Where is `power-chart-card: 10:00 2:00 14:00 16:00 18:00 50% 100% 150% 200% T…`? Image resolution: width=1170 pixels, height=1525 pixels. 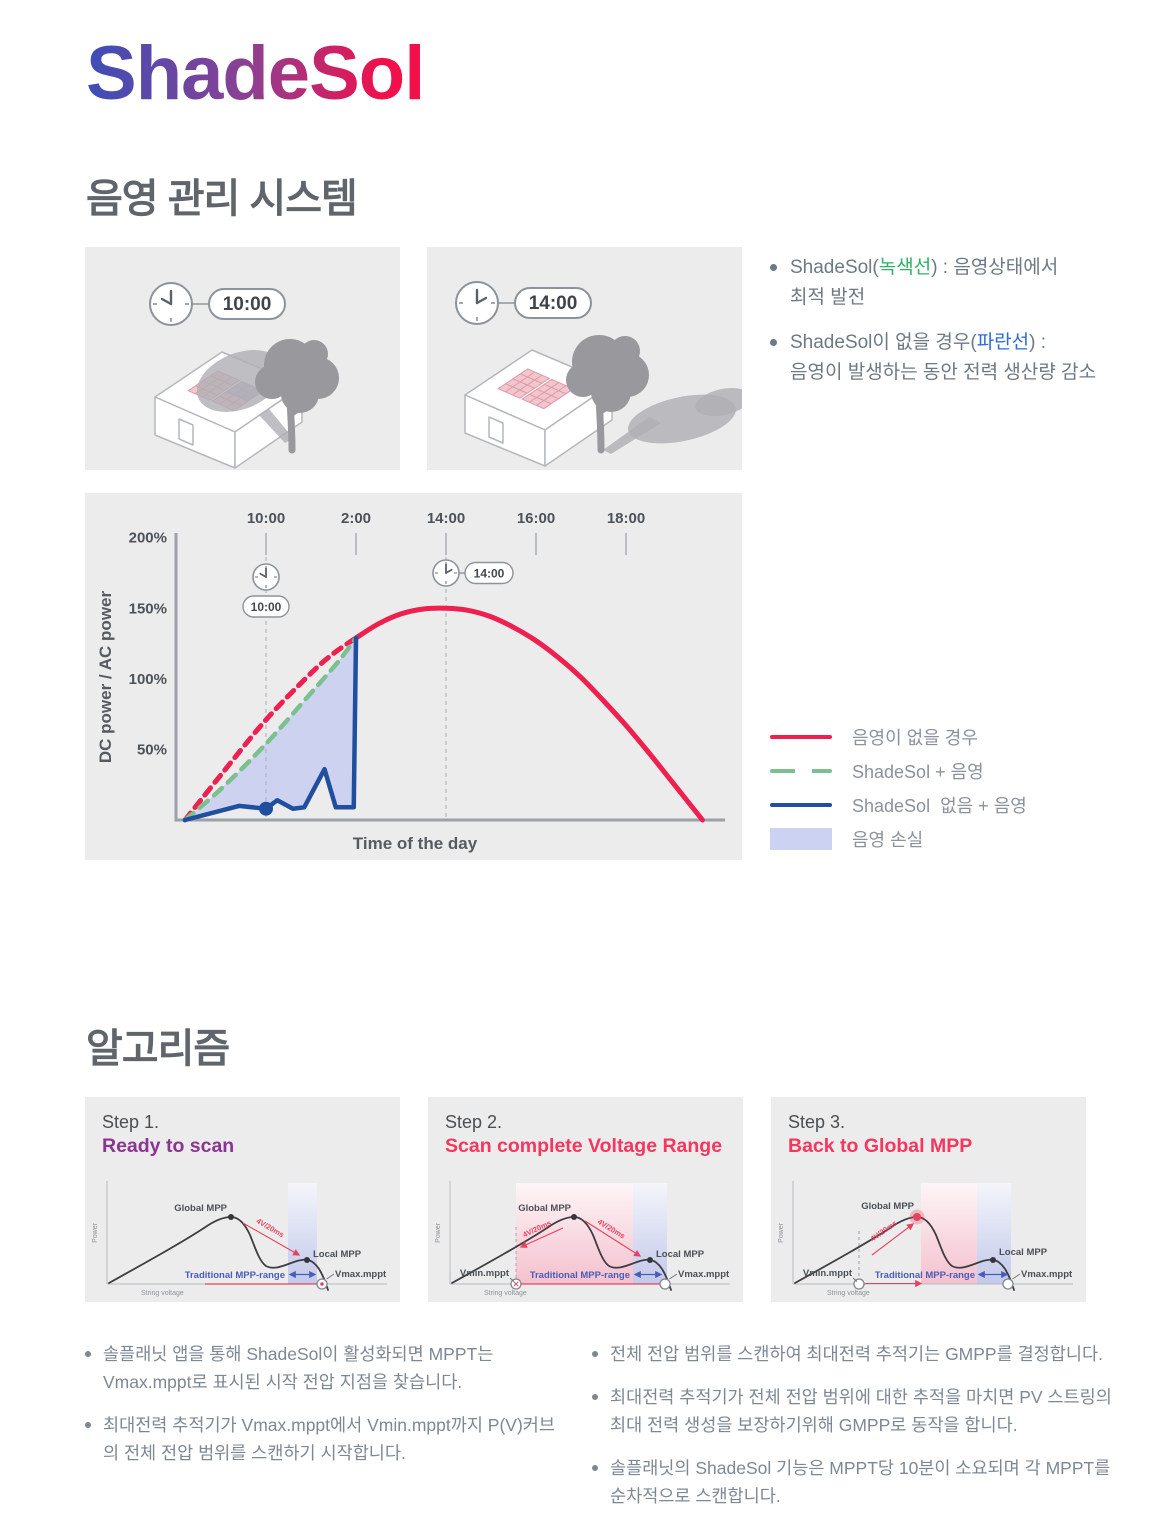
power-chart-card: 10:00 2:00 14:00 16:00 18:00 50% 100% 150% 200% T… is located at coordinates (413, 676).